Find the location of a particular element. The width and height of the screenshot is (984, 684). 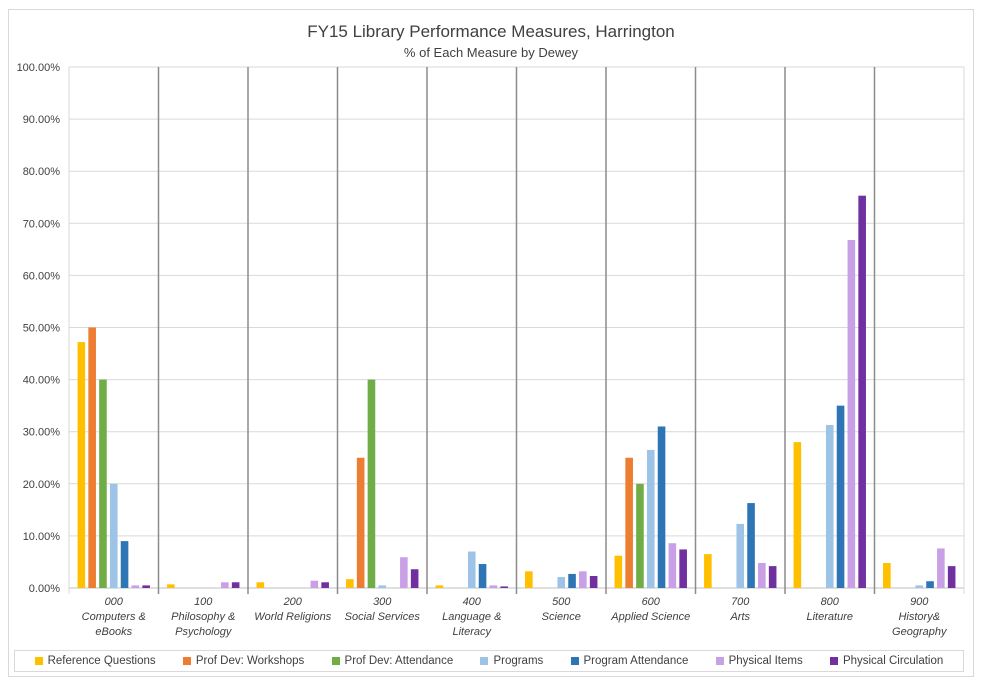

legend-item: Prof Dev: Attendance is located at coordinates (392, 661).